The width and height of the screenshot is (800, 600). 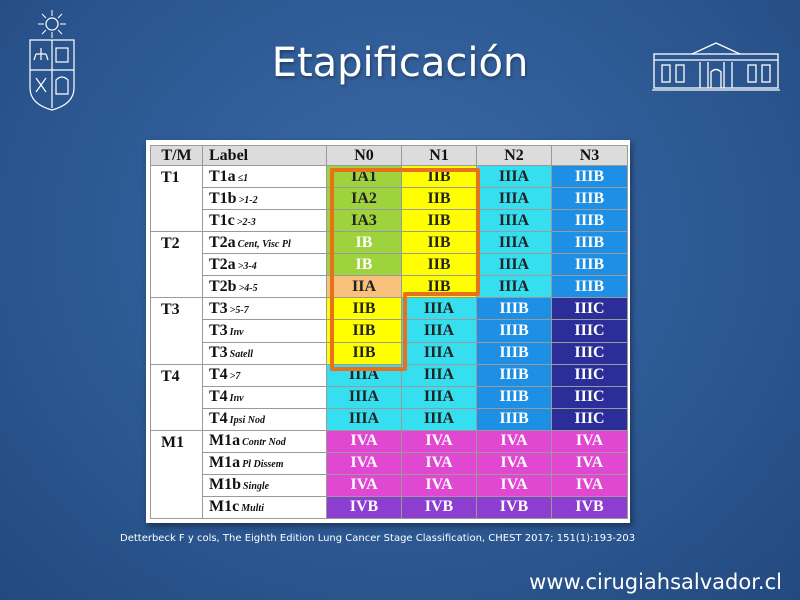 I want to click on table-row: T3 Inv IIB IIIA IIIB IIIC, so click(x=389, y=331).